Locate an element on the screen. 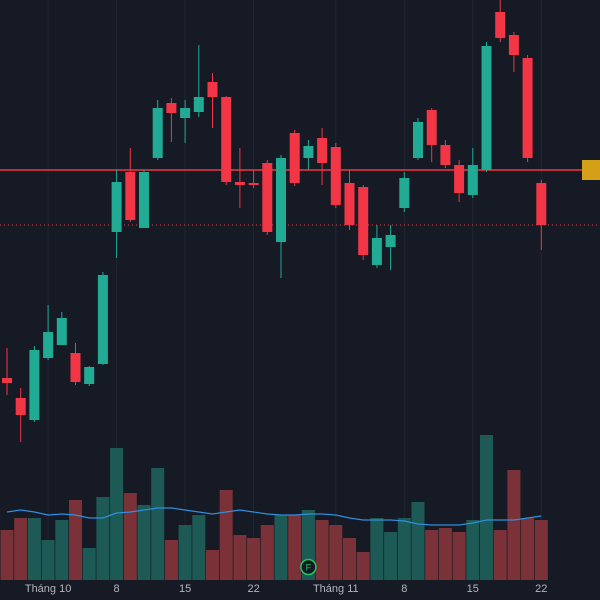 The width and height of the screenshot is (600, 600). event-marker is located at coordinates (308, 567).